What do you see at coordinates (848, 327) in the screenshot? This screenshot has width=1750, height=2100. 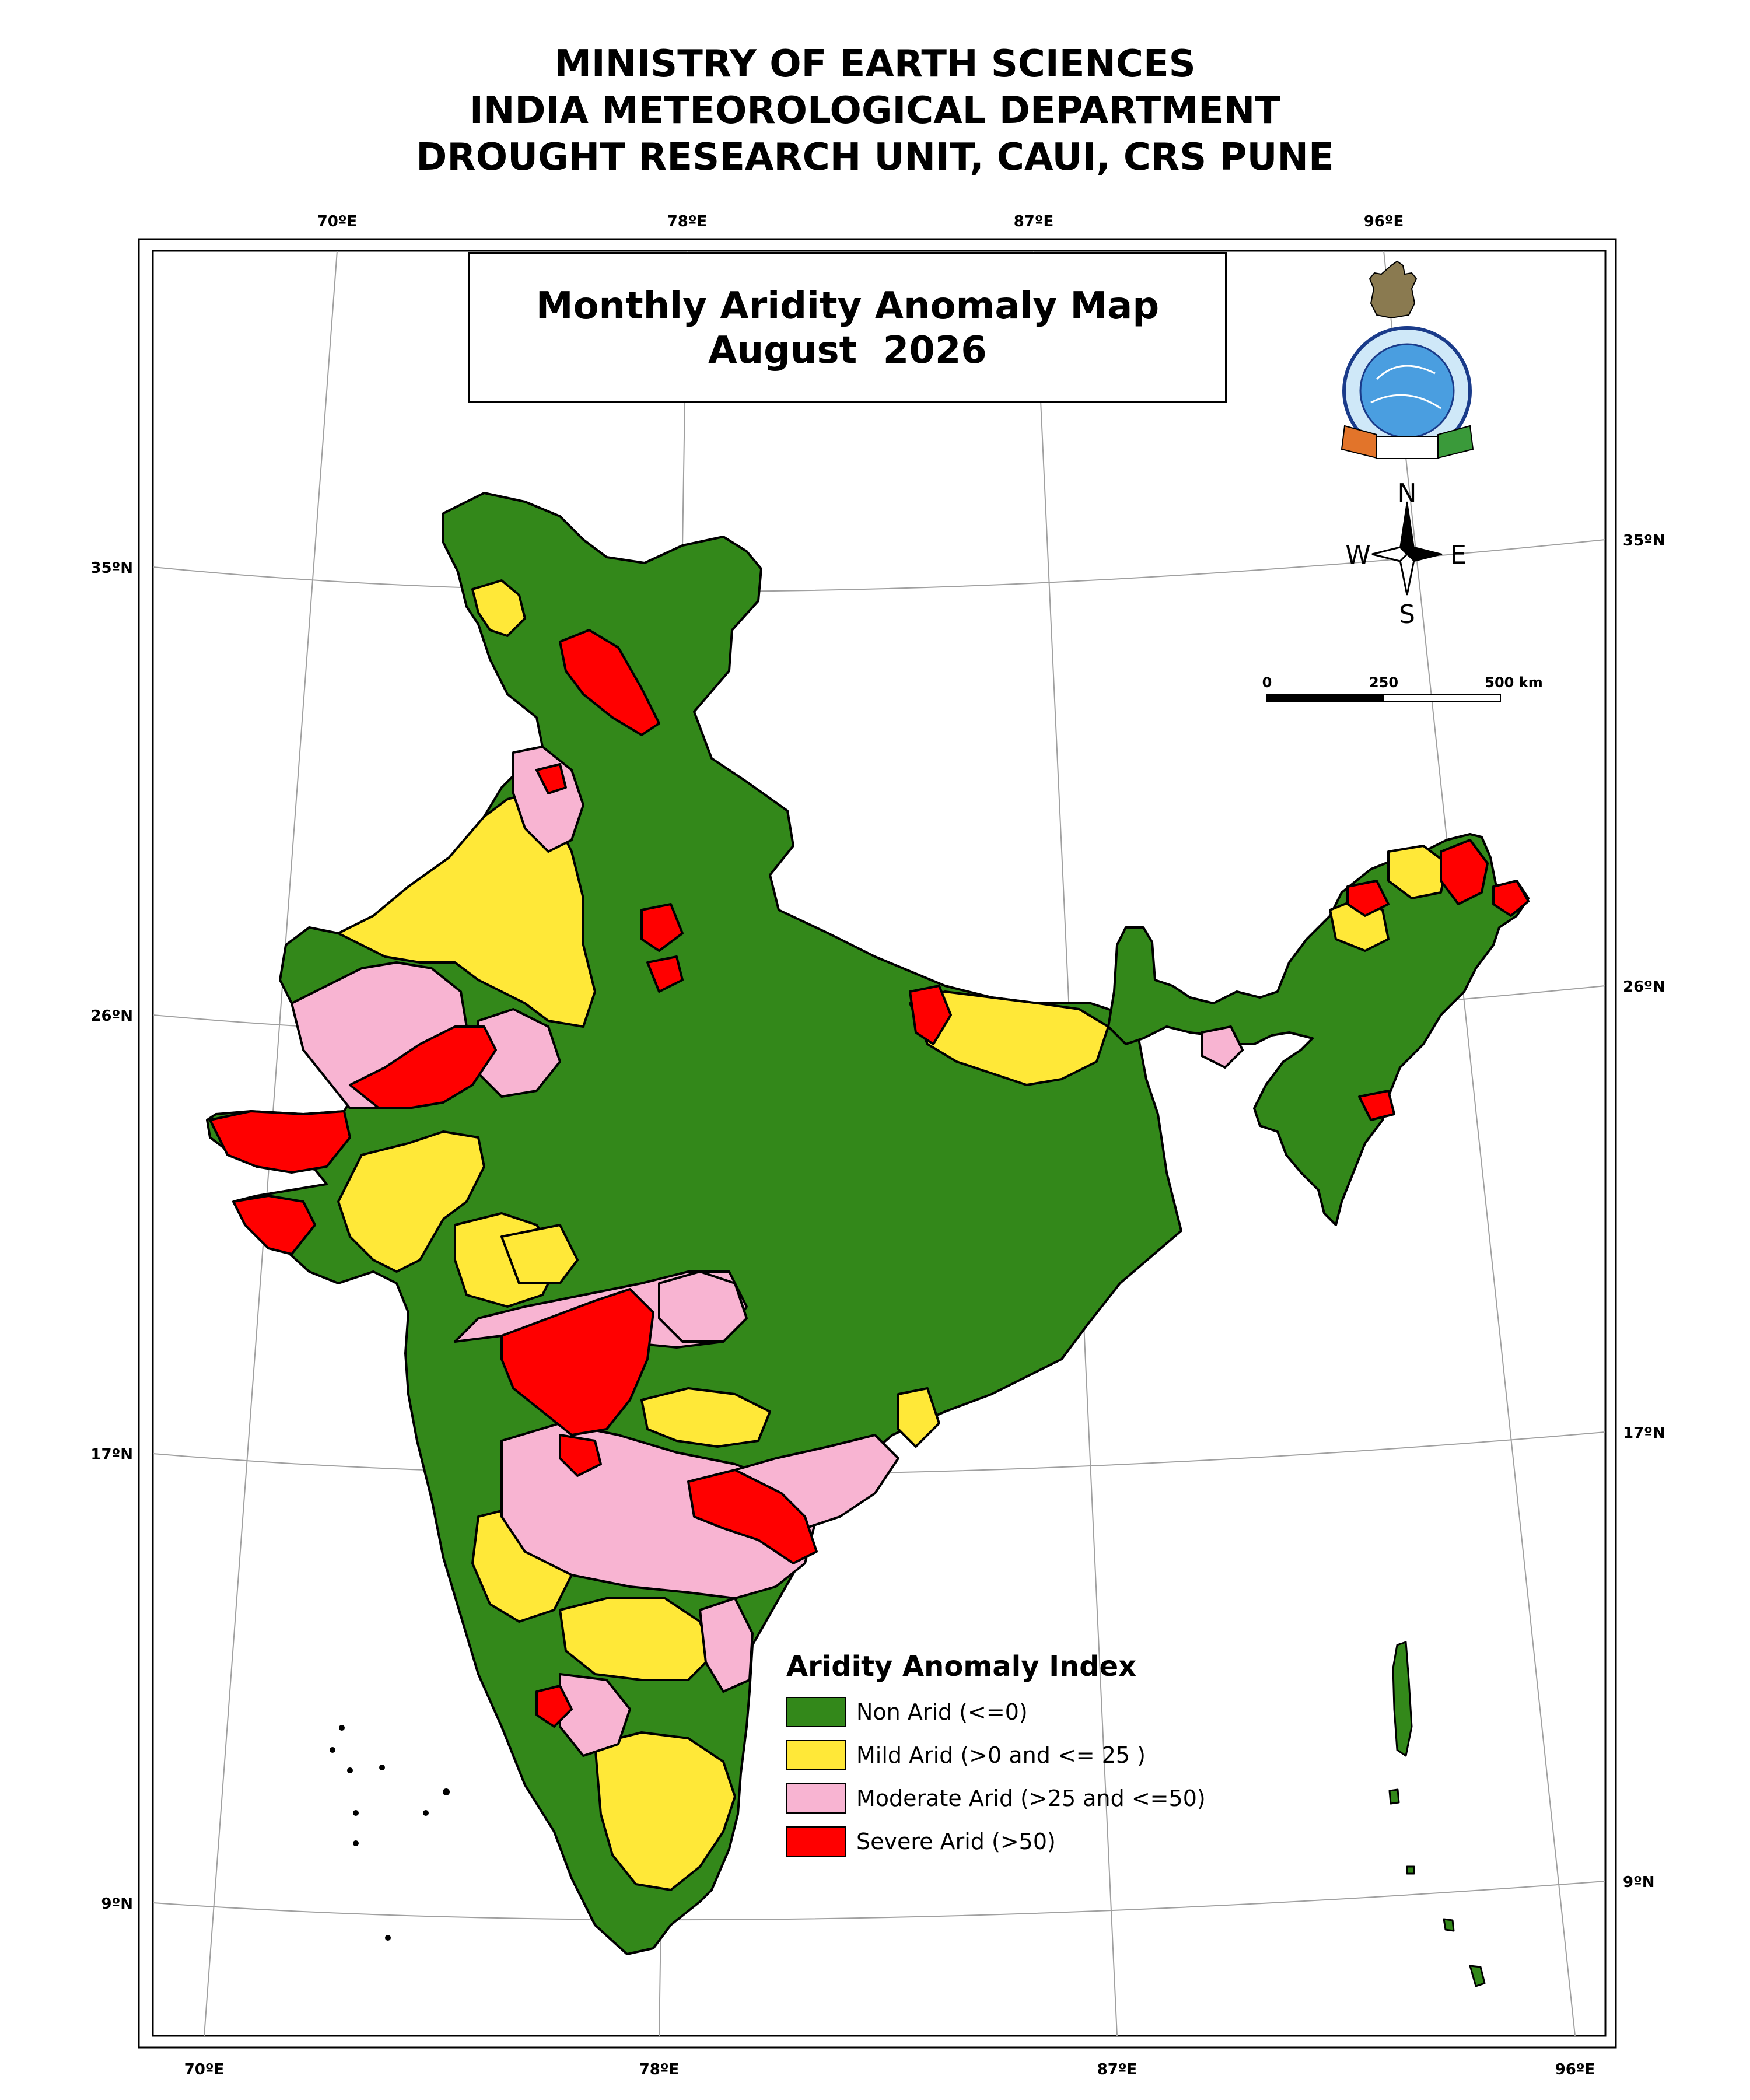 I see `map-title-box: Monthly Aridity Anomaly Map August 2026` at bounding box center [848, 327].